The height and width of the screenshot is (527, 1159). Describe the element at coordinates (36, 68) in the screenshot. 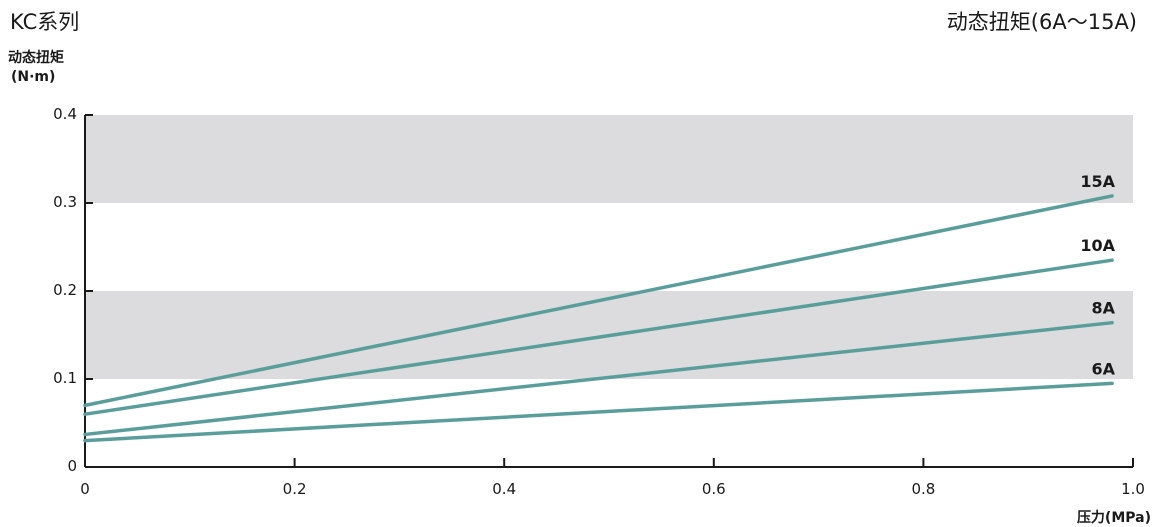

I see `y-axis-label: 动态扭矩 (N·m)` at that location.